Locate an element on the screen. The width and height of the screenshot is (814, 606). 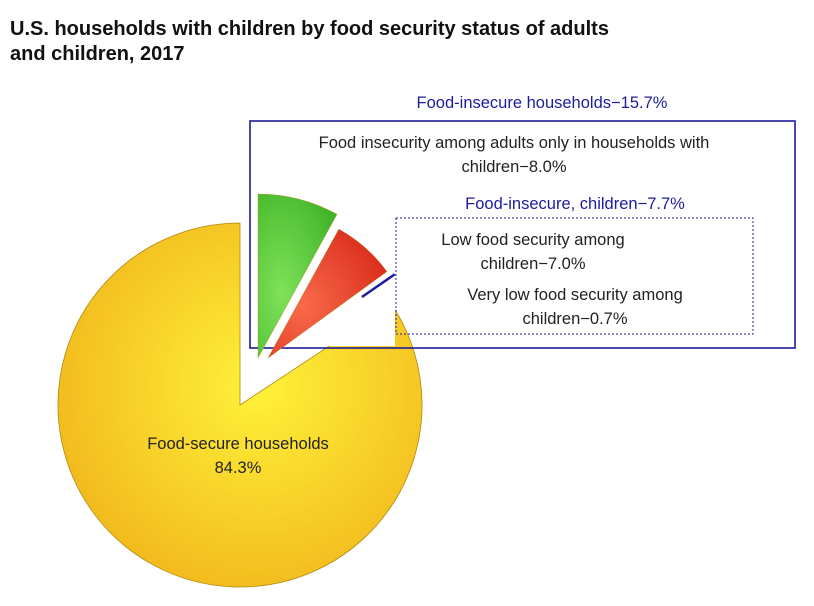
slice-low-security is located at coordinates (327, 293).